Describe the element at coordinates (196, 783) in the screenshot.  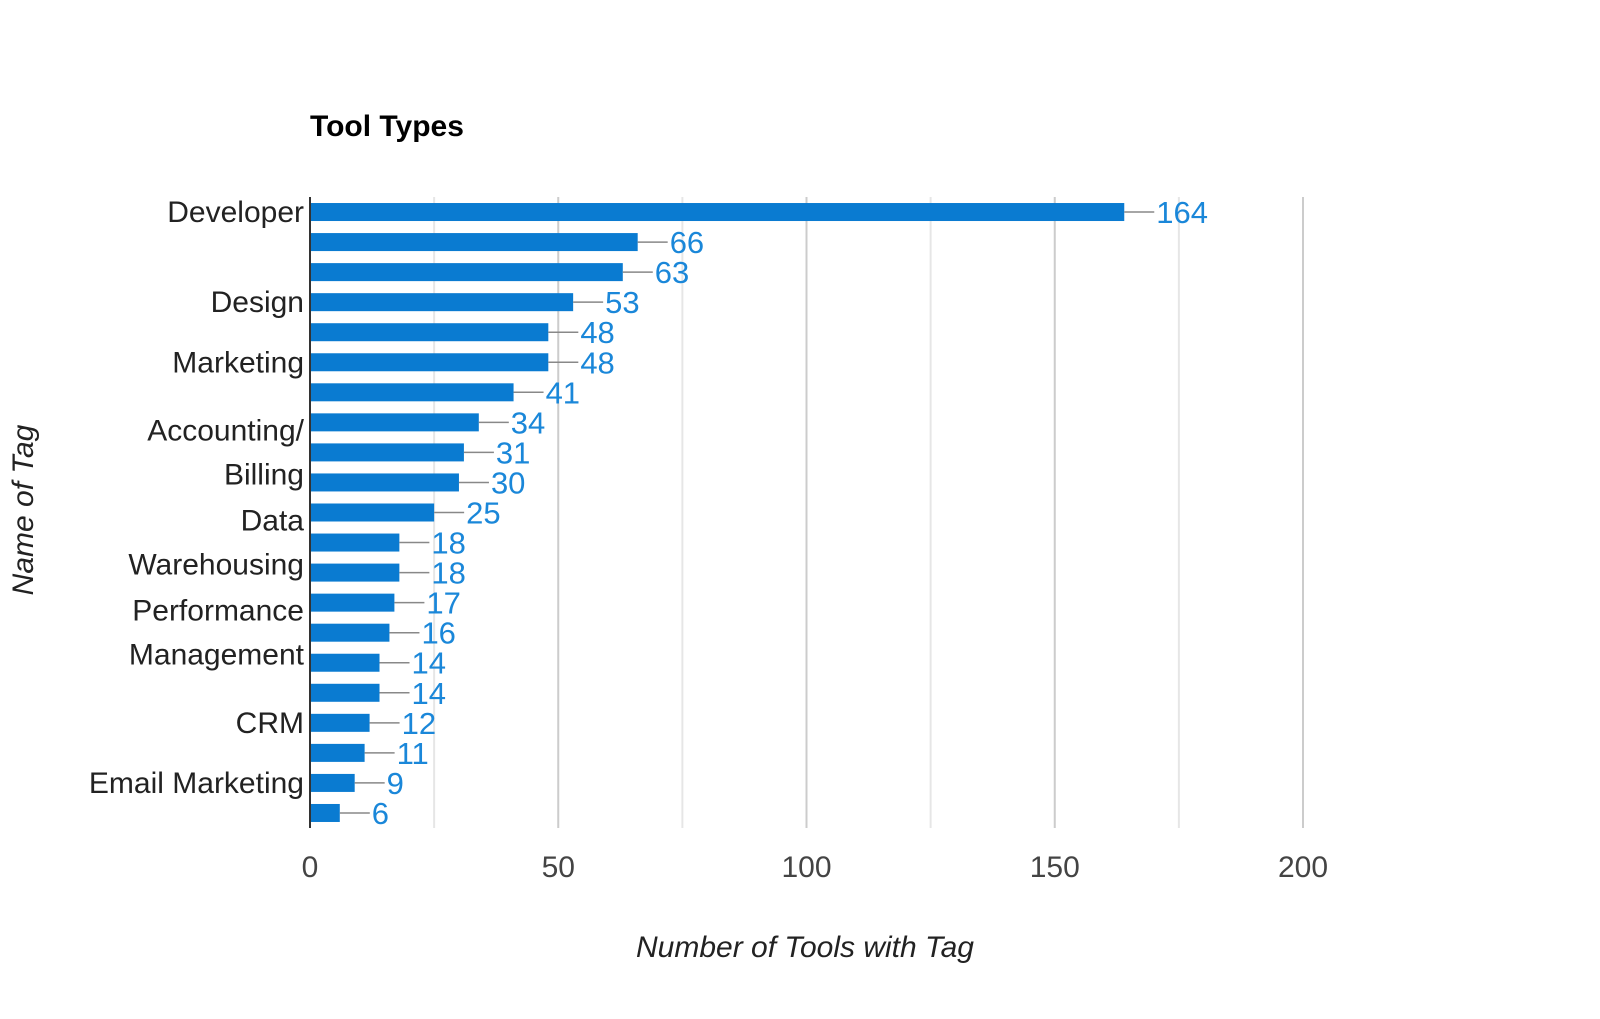
I see `category-label: Email Marketing` at that location.